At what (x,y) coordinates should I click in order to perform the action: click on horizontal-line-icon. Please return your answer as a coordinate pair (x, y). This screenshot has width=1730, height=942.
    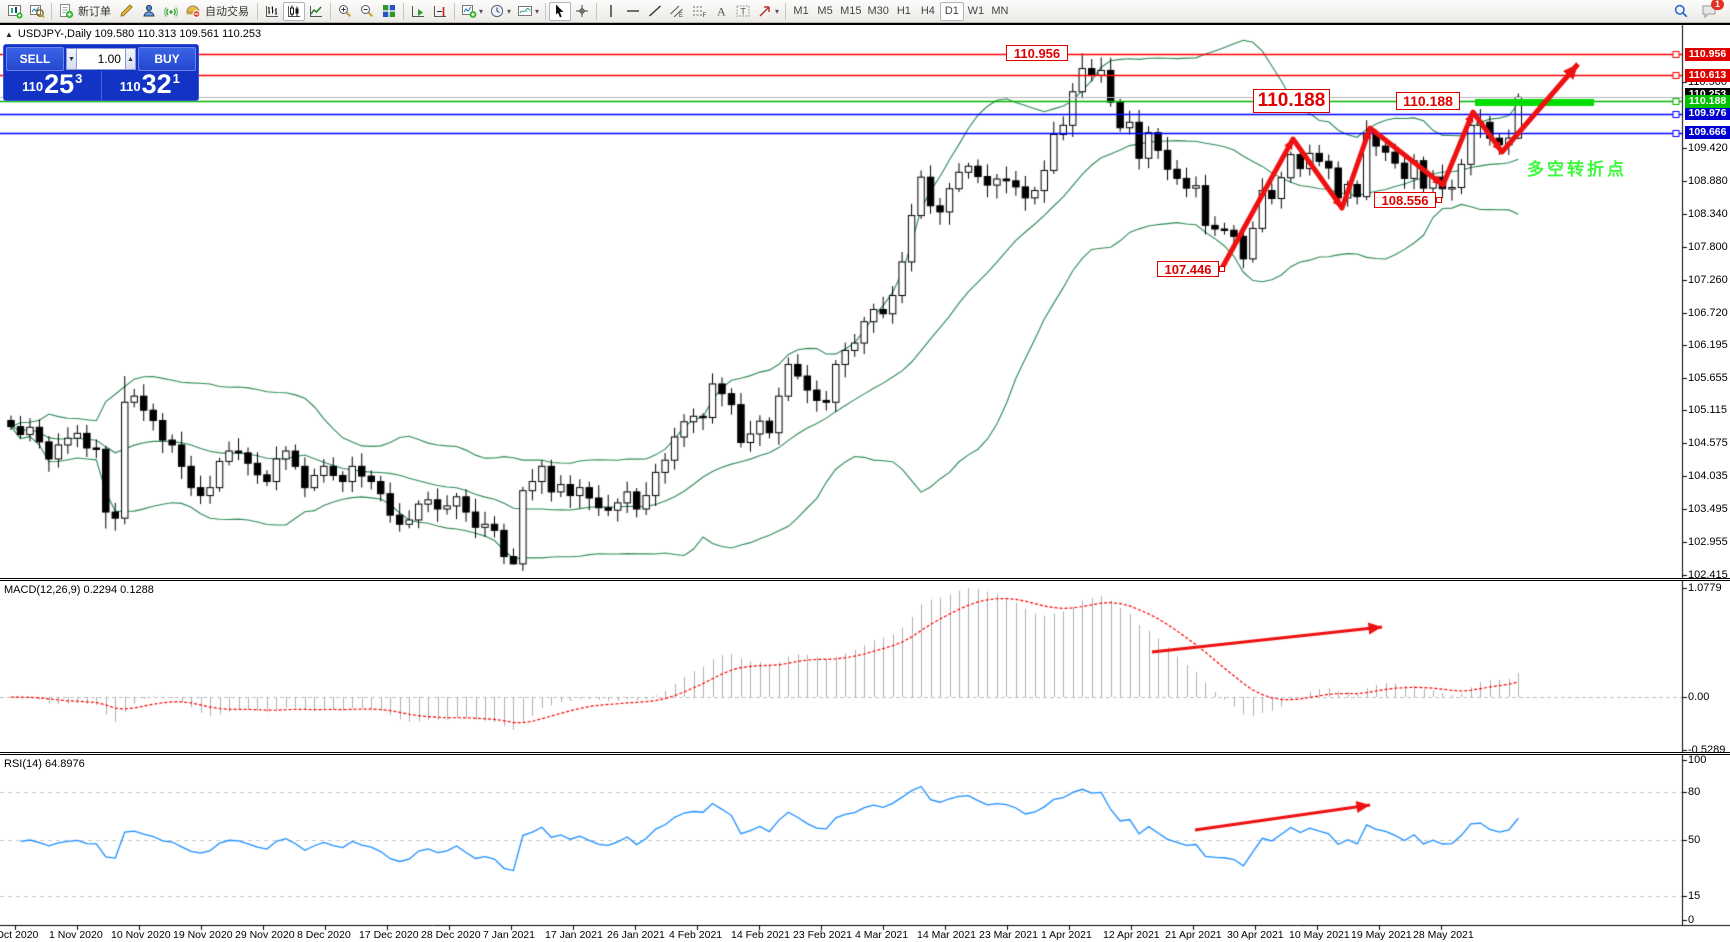
    Looking at the image, I should click on (633, 11).